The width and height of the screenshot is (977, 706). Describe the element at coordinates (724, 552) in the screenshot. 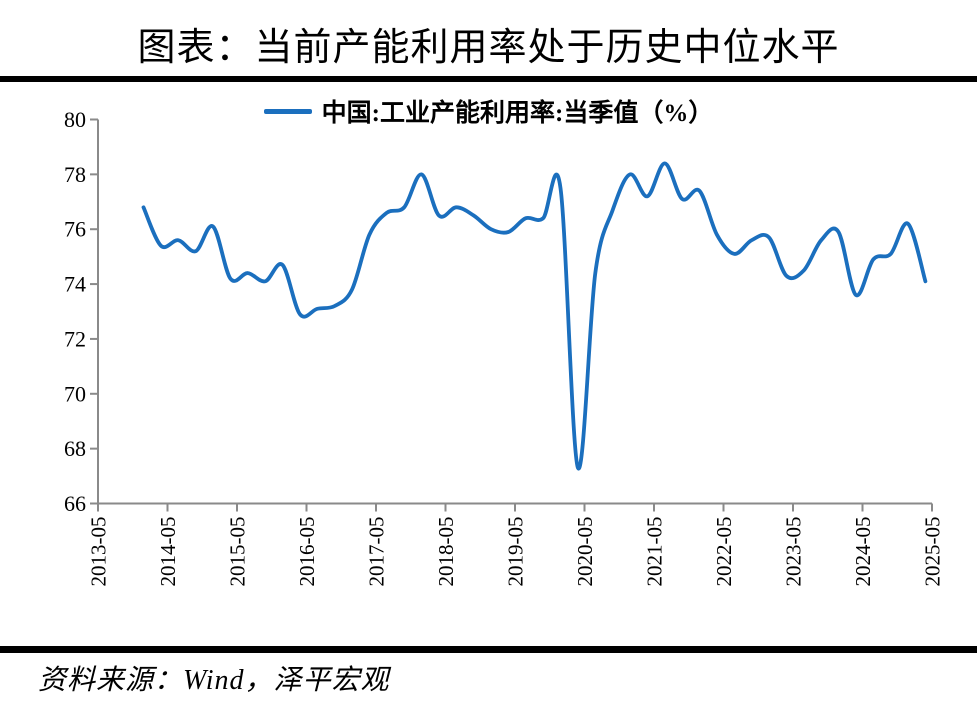

I see `x-tick-label: 2022-05` at that location.